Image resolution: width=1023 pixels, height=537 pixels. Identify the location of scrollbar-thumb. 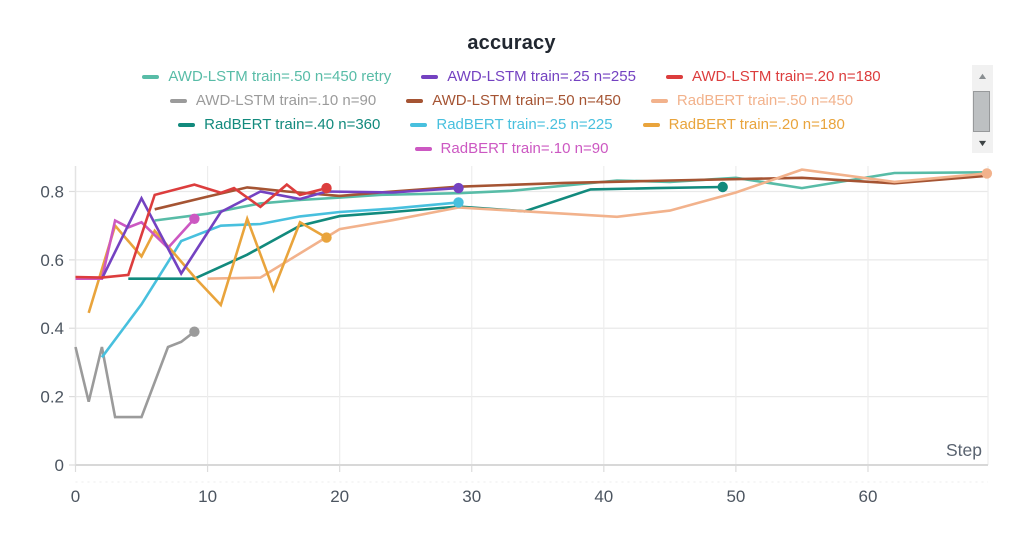
(981, 111).